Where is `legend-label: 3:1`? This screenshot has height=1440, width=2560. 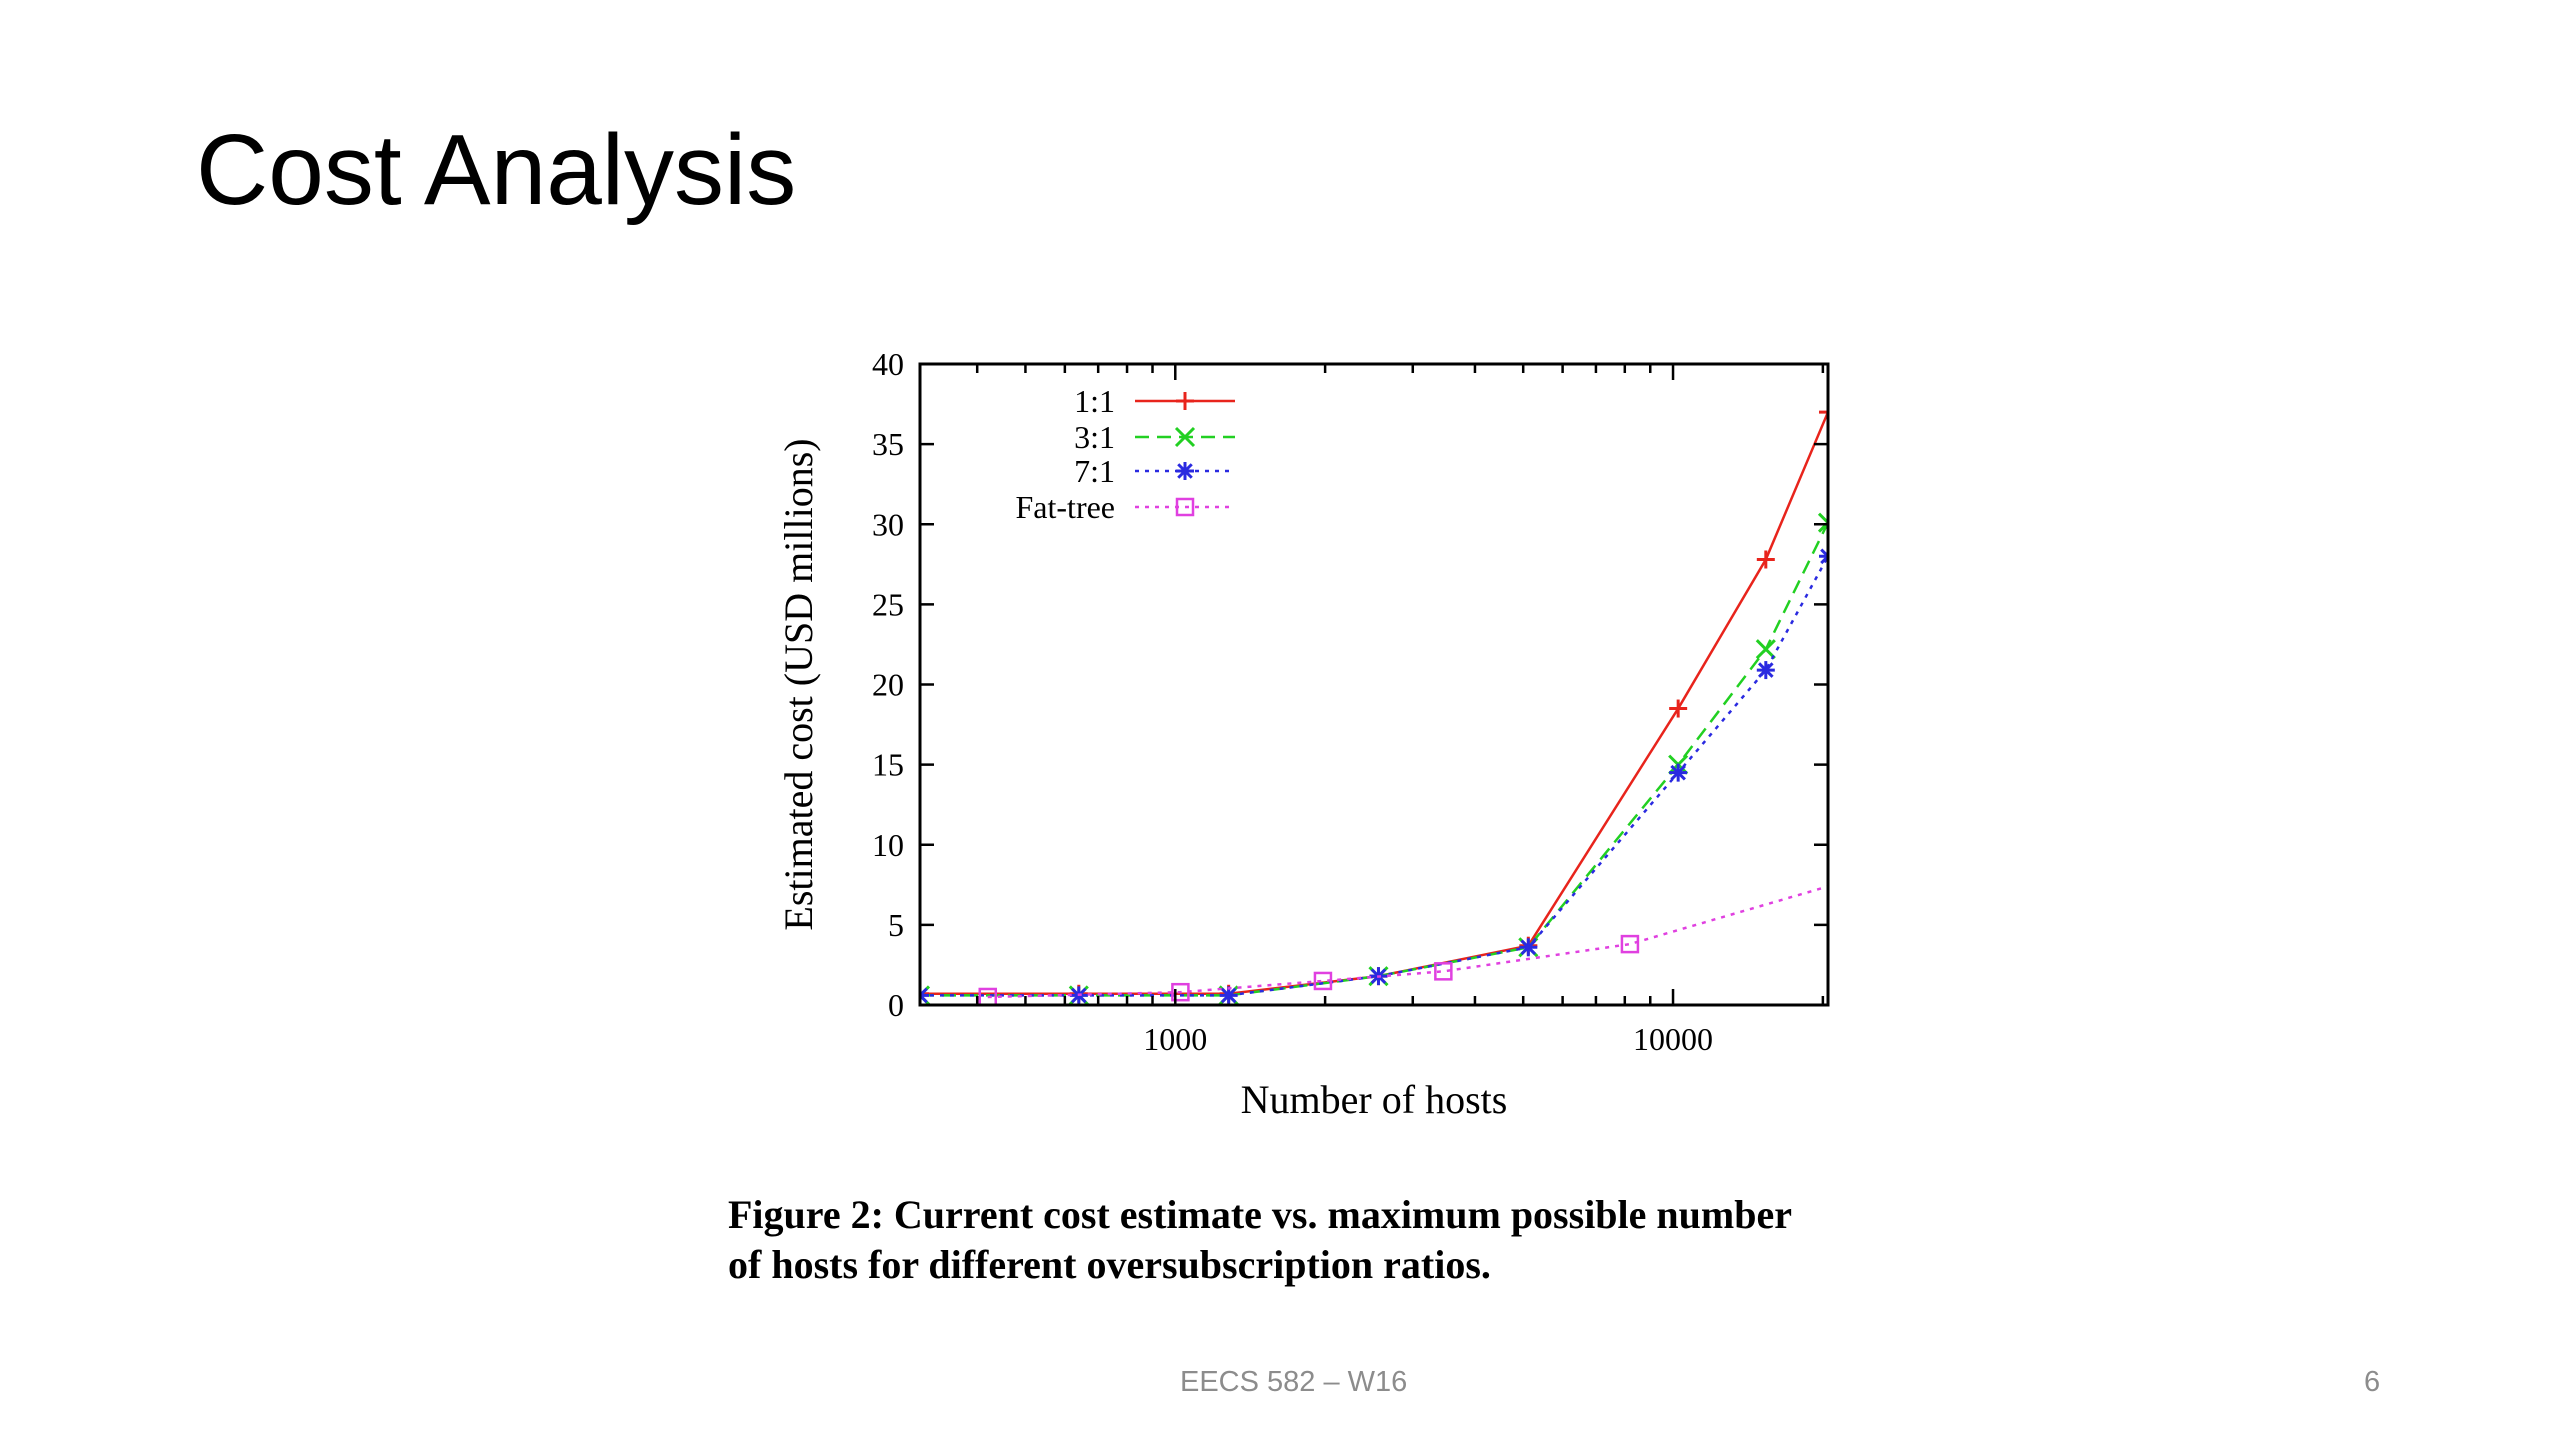
legend-label: 3:1 is located at coordinates (1094, 437).